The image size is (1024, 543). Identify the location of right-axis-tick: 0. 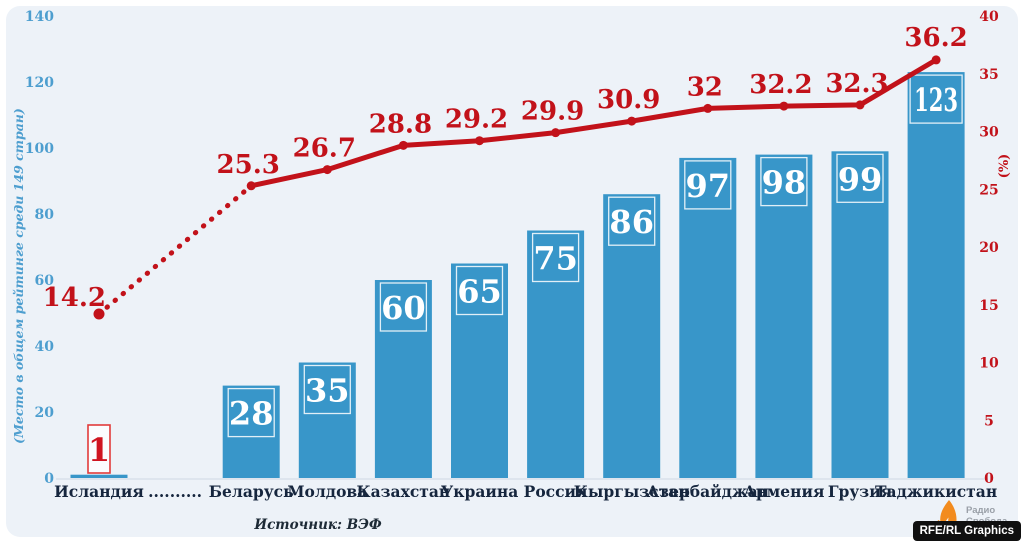
(989, 479).